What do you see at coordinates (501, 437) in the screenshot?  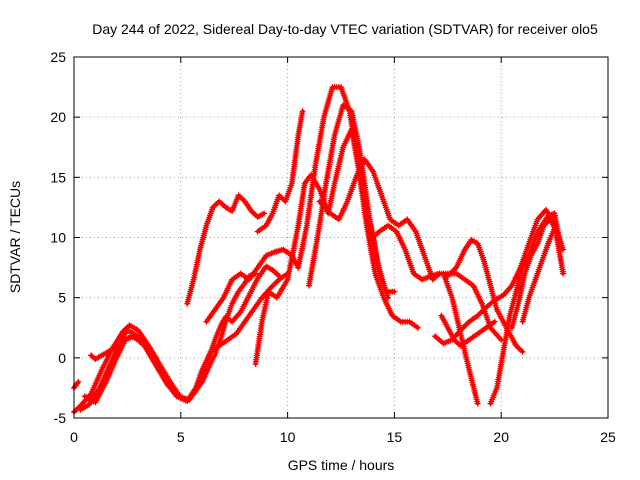 I see `x-tick-label: 20` at bounding box center [501, 437].